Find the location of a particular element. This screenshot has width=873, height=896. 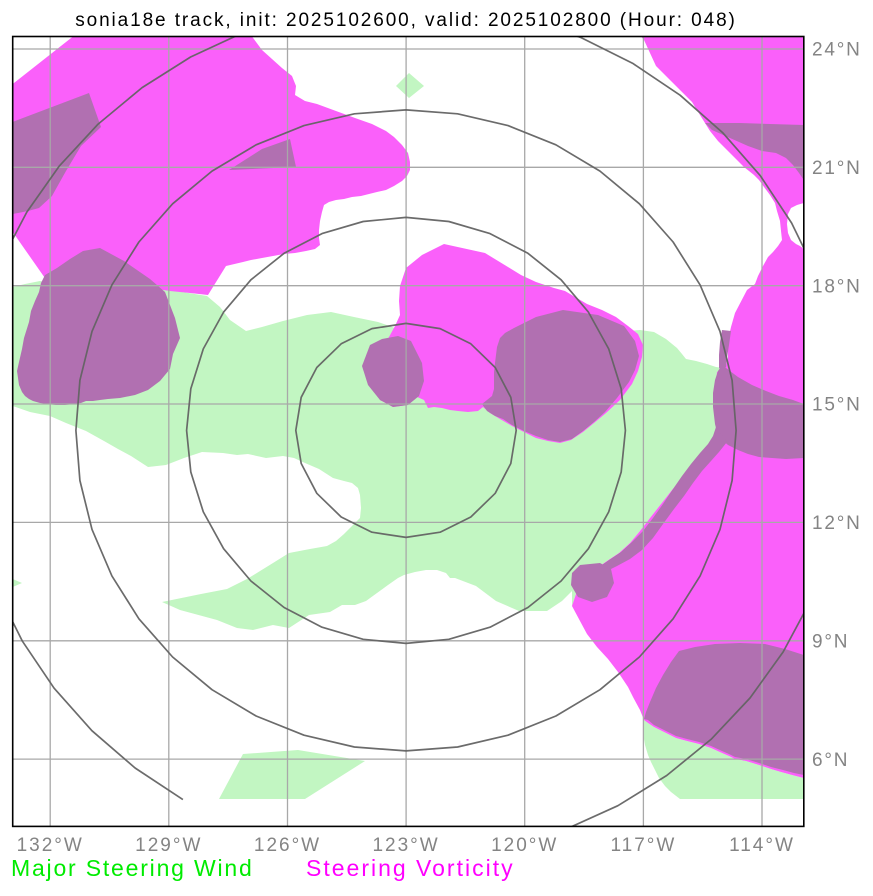

svg-text: 114°W is located at coordinates (762, 845).